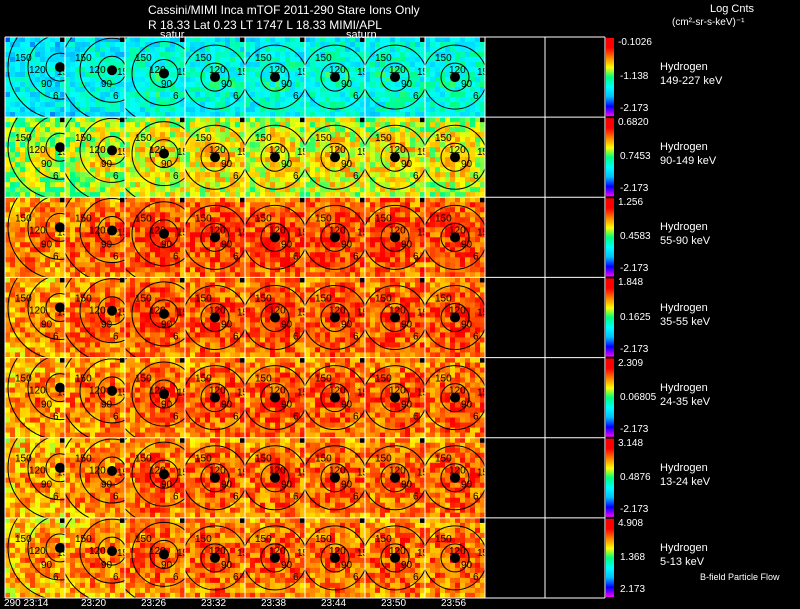  I want to click on contour-label: 90, so click(347, 164).